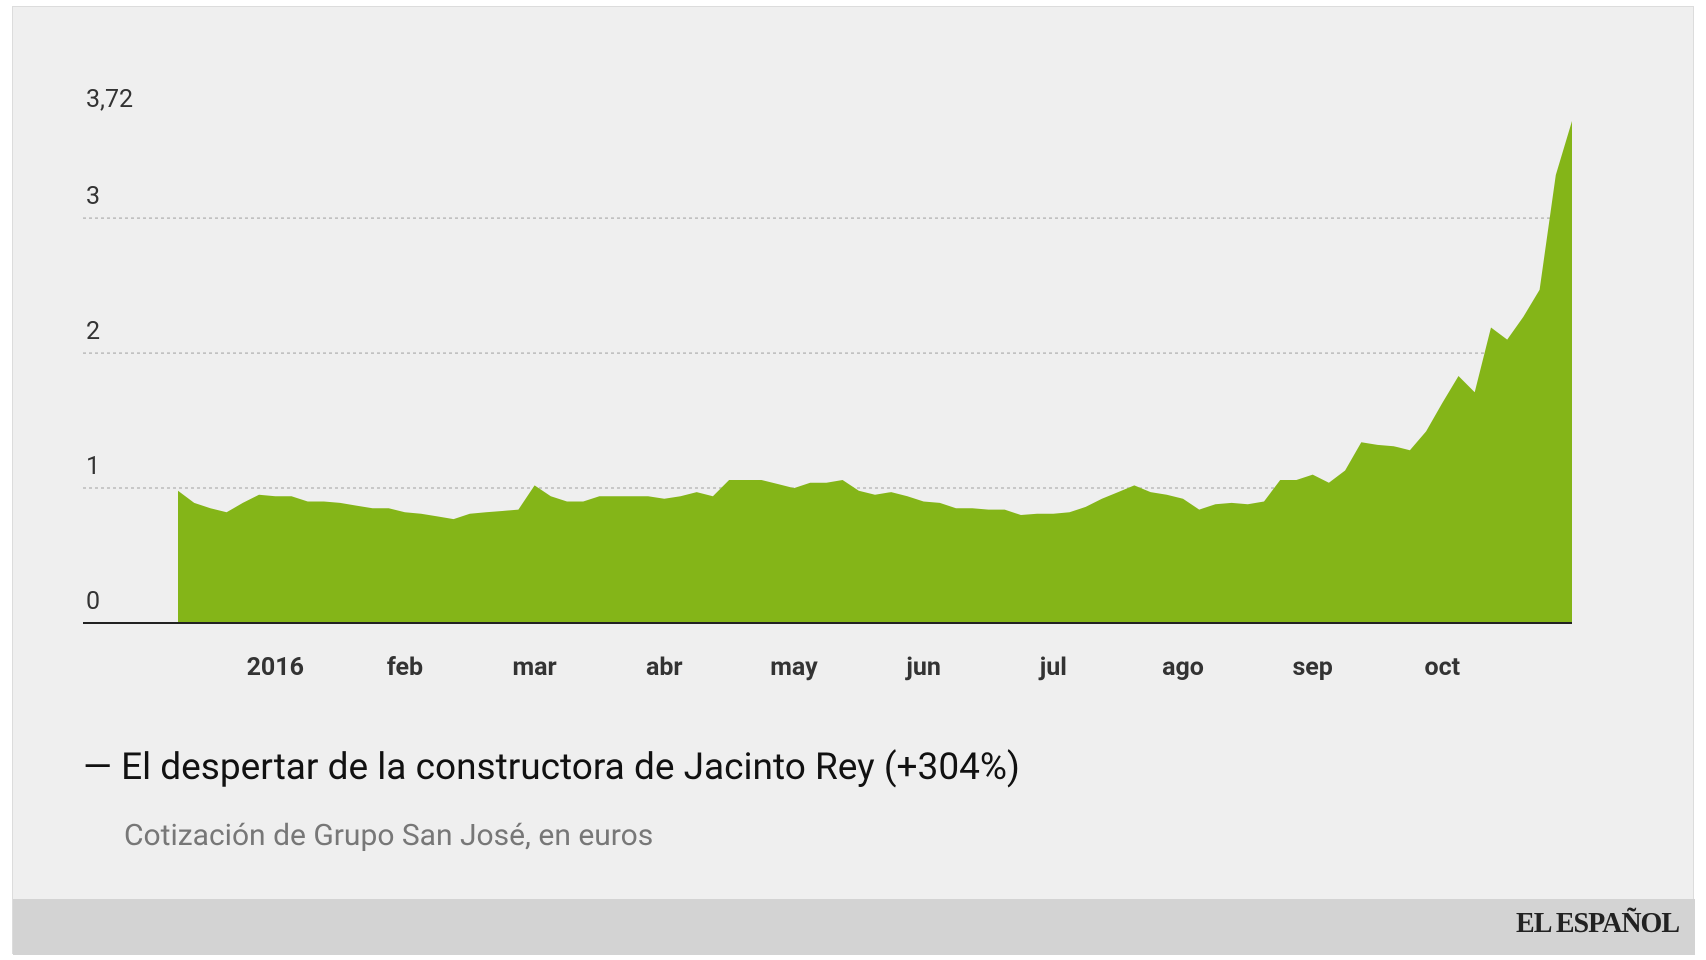  I want to click on y-tick-label: 0, so click(93, 601).